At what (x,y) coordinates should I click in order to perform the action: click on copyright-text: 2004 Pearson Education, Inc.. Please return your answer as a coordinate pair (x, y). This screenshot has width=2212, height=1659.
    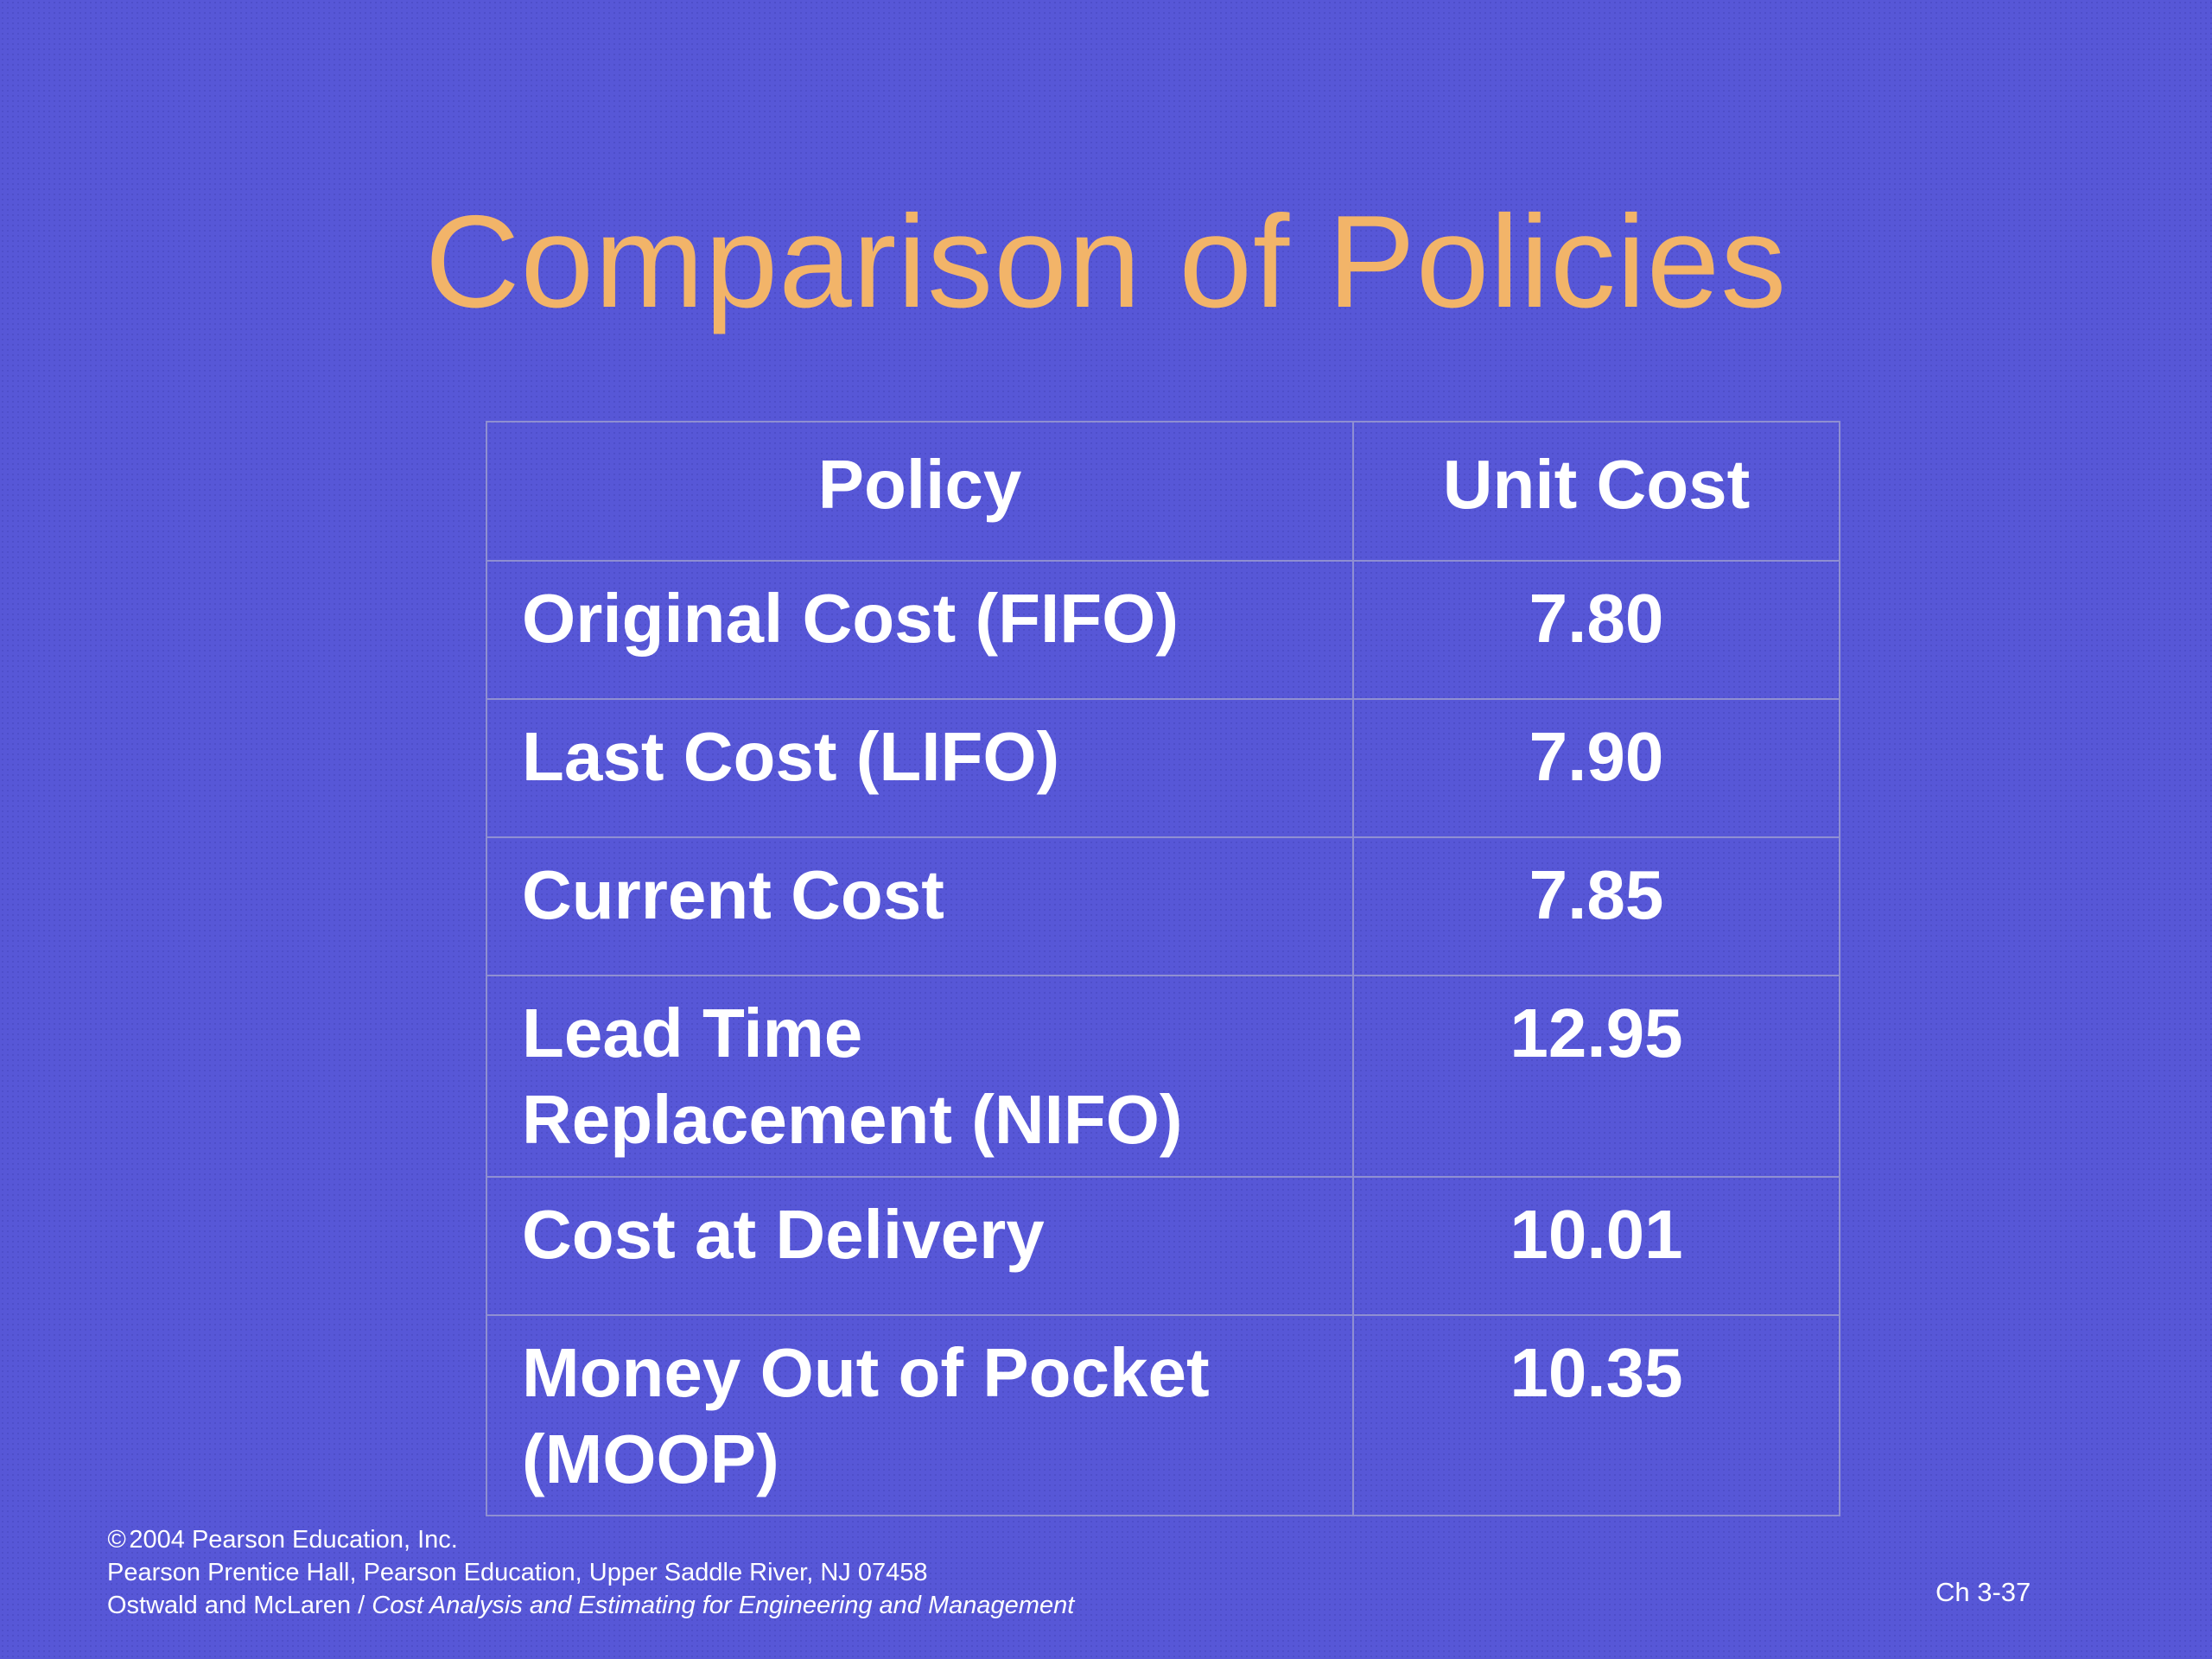
    Looking at the image, I should click on (293, 1540).